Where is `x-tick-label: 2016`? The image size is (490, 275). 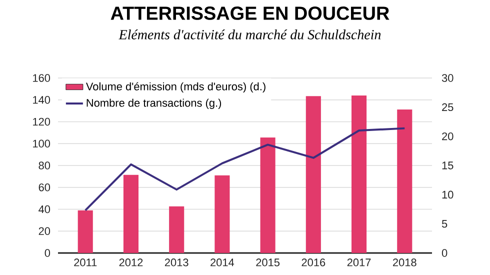 x-tick-label: 2016 is located at coordinates (314, 262).